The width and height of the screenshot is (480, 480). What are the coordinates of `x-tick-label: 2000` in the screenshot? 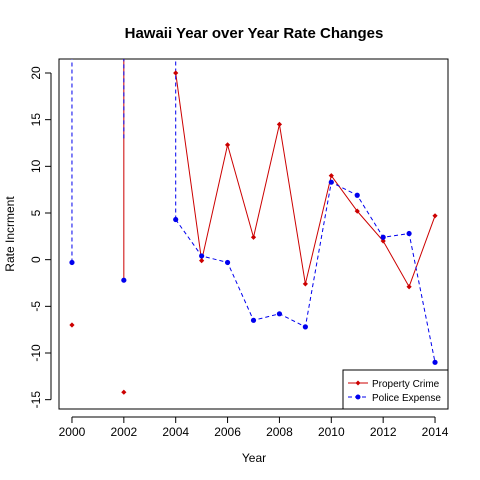 It's located at (72, 432).